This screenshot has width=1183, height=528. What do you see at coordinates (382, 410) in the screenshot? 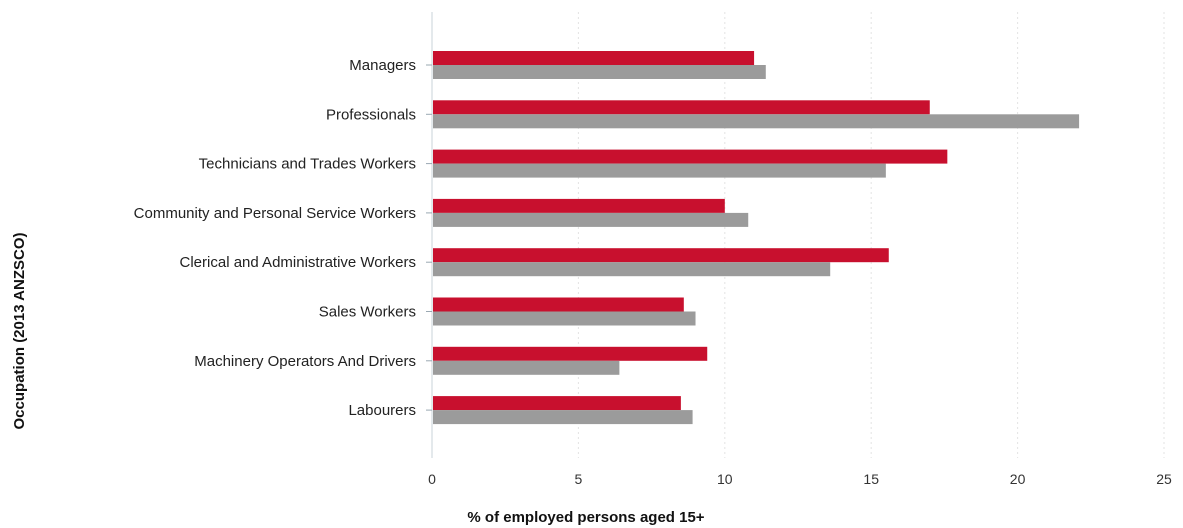
I see `category-label: Labourers` at bounding box center [382, 410].